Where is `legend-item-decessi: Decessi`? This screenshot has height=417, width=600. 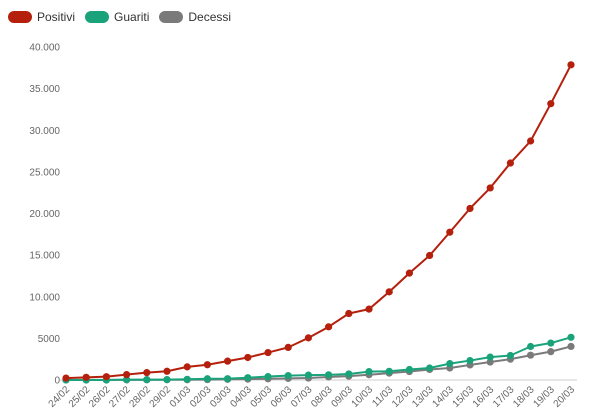 legend-item-decessi: Decessi is located at coordinates (195, 17).